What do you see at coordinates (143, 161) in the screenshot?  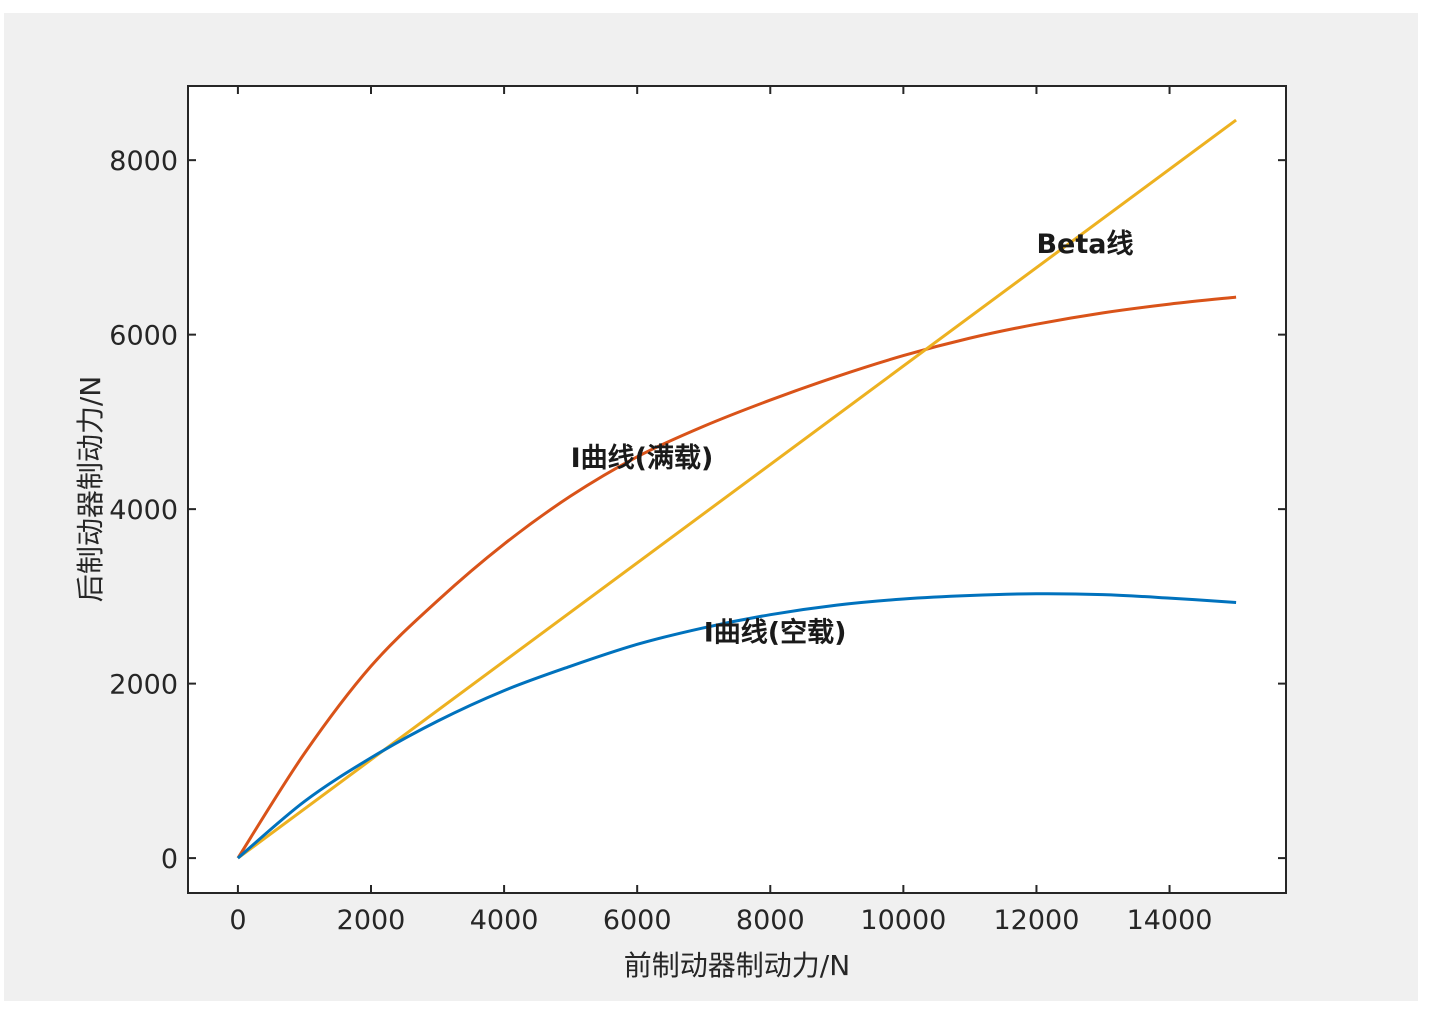 I see `y-tick-label: 8000` at bounding box center [143, 161].